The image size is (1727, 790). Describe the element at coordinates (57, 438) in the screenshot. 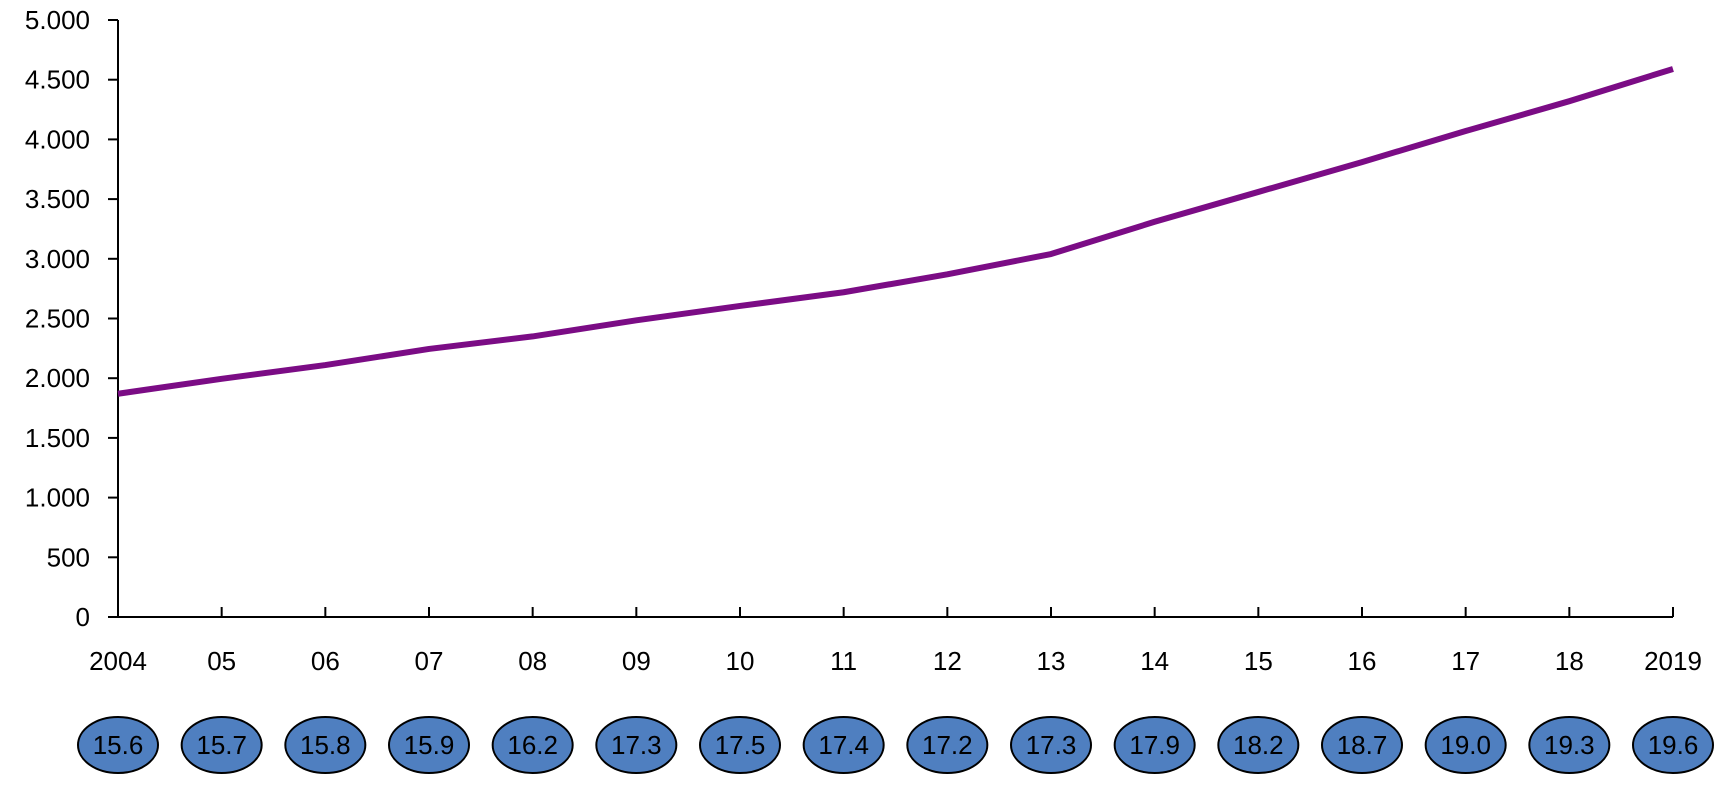

I see `y-tick-label: 1.500` at that location.